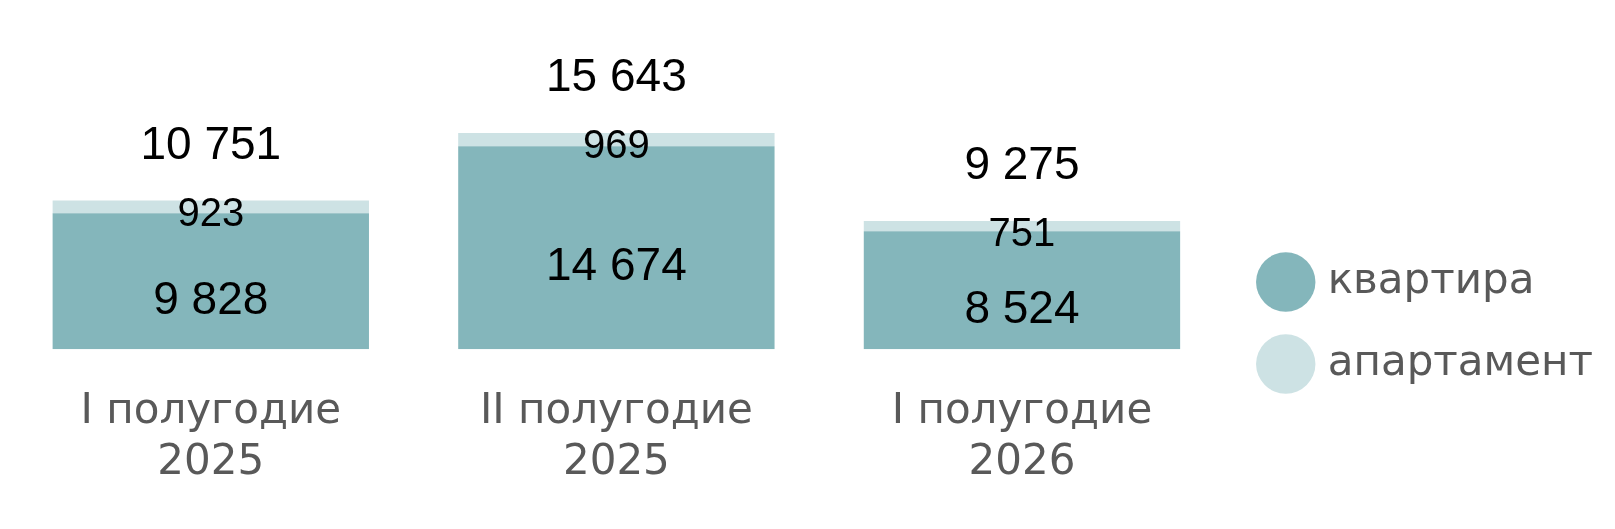  I want to click on legend-label: апартамент, so click(1460, 360).